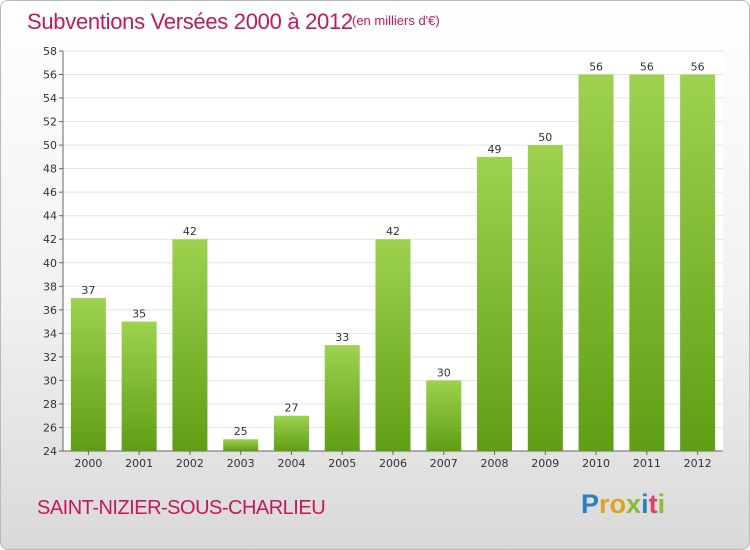 The width and height of the screenshot is (750, 550). Describe the element at coordinates (88, 290) in the screenshot. I see `data-label-2000: 37` at that location.